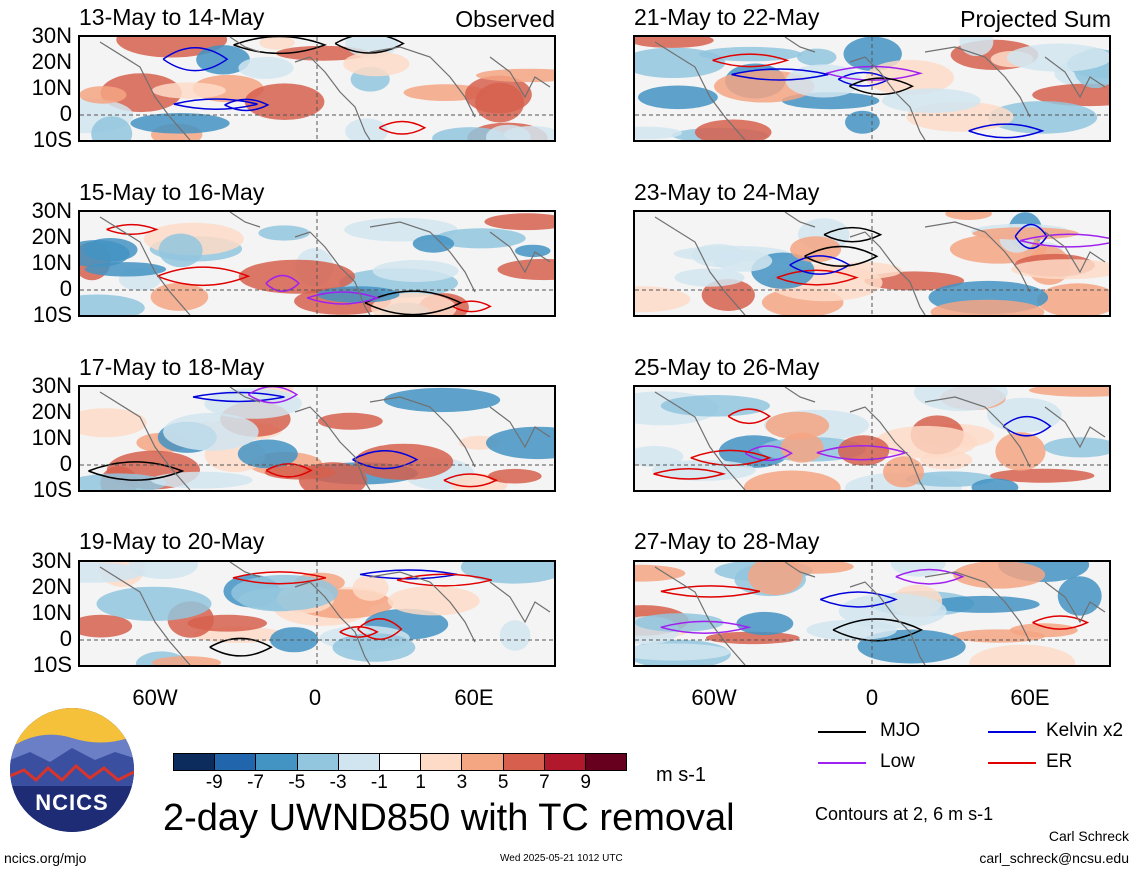 The height and width of the screenshot is (872, 1135). Describe the element at coordinates (315, 697) in the screenshot. I see `lon-label: 0` at that location.